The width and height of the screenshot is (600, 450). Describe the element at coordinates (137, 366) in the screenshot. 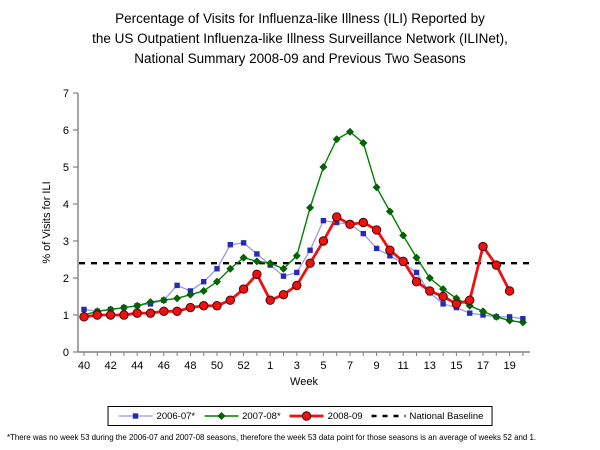

I see `x-tick-label: 44` at that location.